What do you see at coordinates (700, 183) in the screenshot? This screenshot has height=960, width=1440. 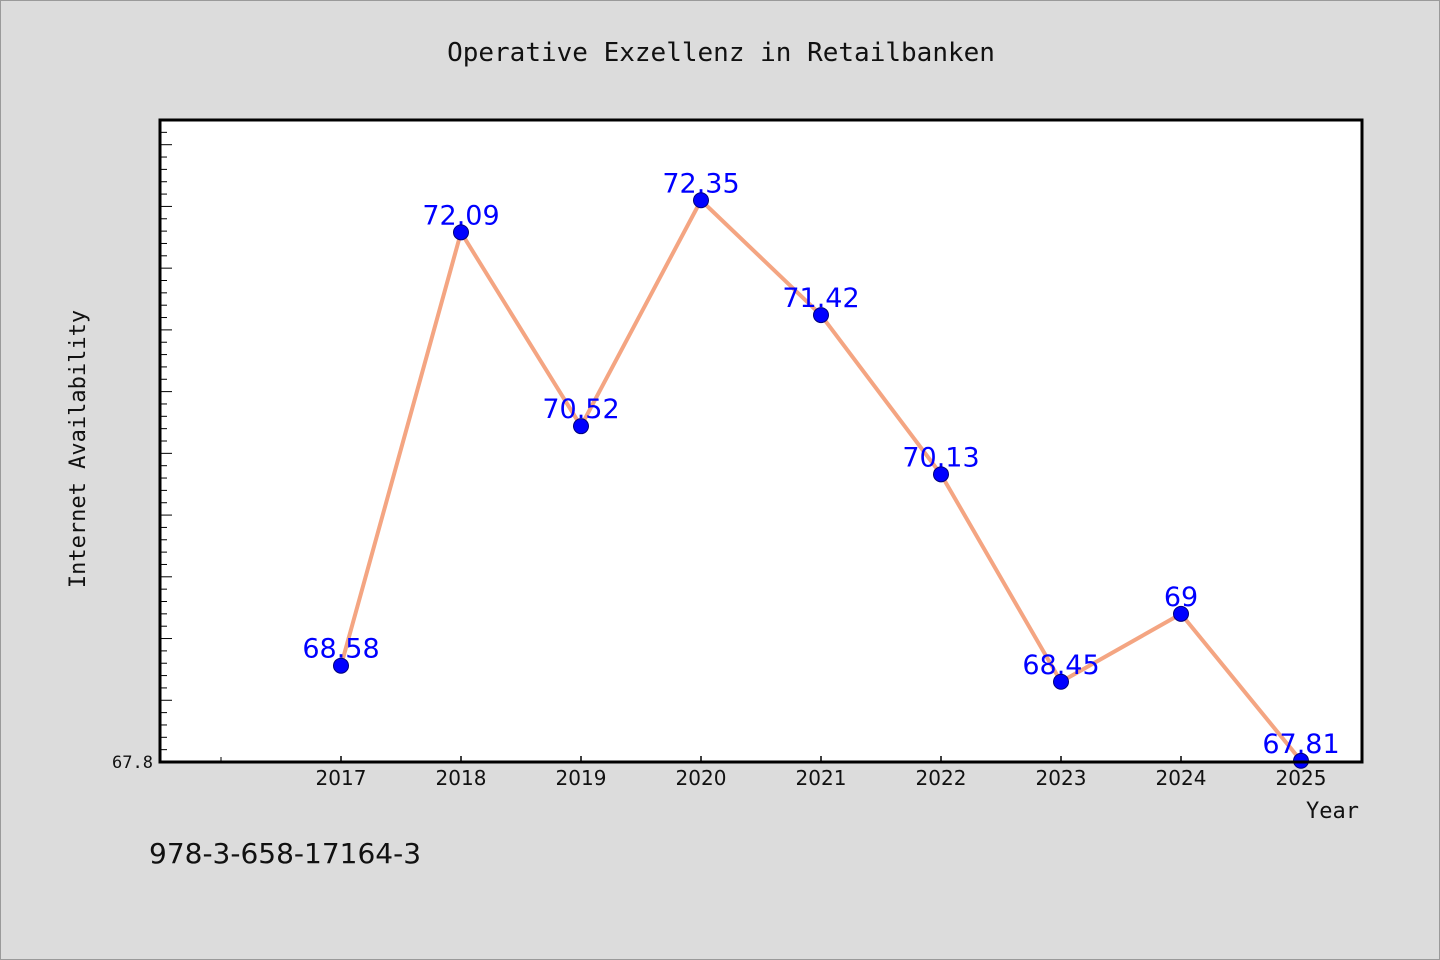 I see `data-label: 72.35` at bounding box center [700, 183].